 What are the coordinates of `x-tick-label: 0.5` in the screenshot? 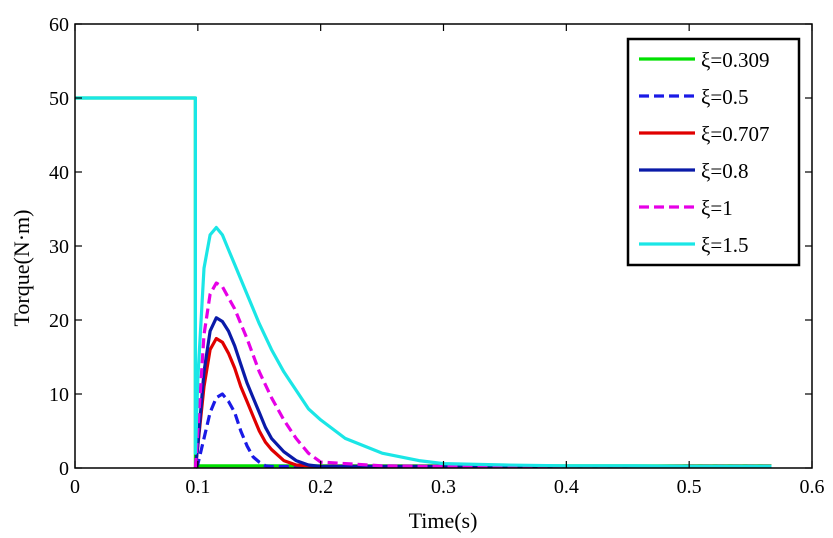 It's located at (689, 487).